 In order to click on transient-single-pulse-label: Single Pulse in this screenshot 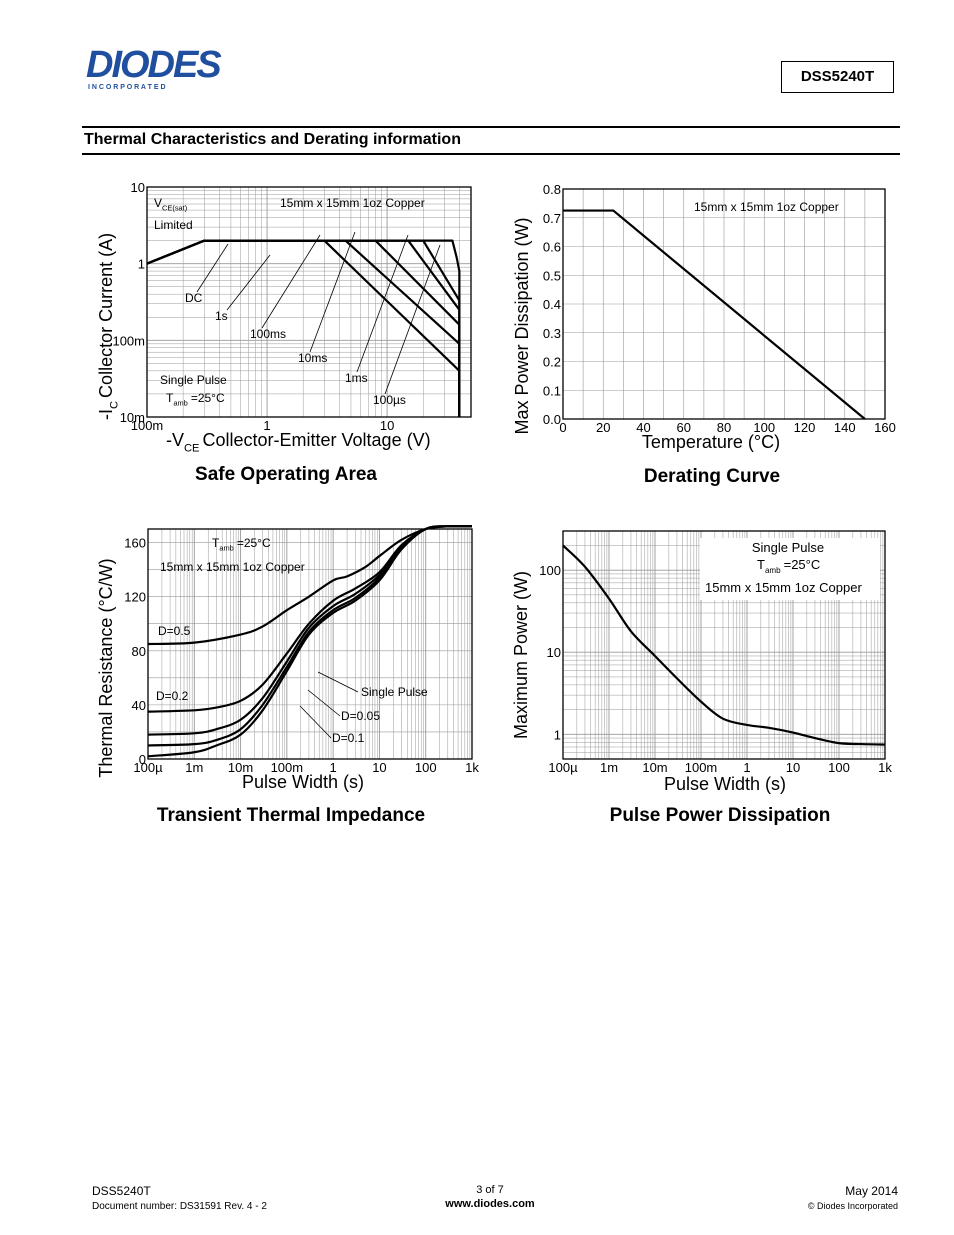, I will do `click(394, 692)`.